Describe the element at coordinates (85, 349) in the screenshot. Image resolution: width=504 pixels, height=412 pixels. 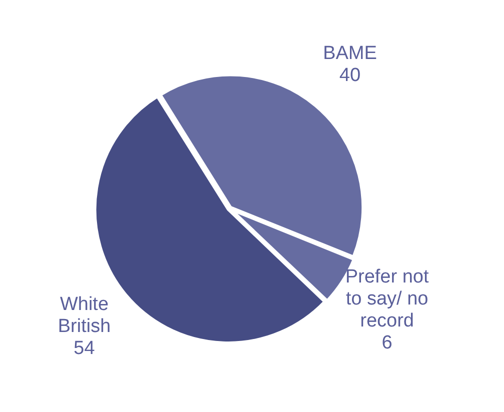
I see `data-label: 54` at that location.